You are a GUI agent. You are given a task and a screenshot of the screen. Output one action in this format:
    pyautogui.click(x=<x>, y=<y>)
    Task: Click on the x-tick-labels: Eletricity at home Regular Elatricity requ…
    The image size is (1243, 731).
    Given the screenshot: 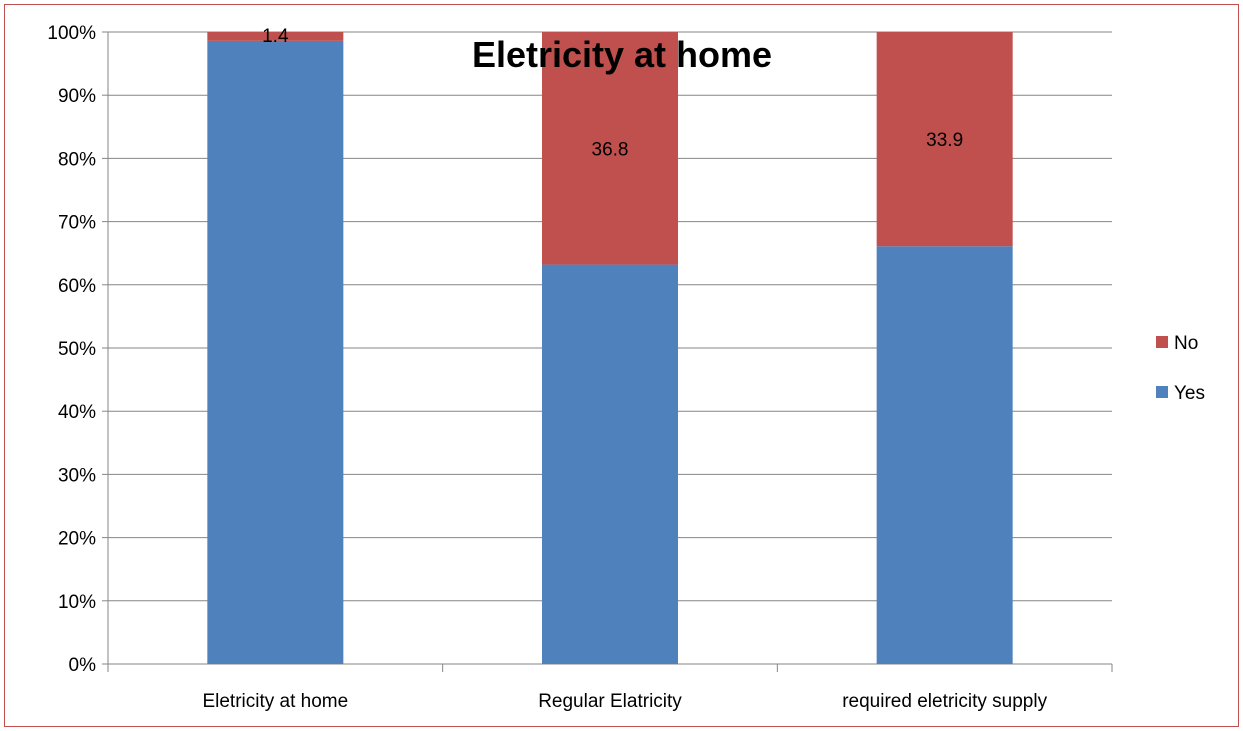 What is the action you would take?
    pyautogui.click(x=624, y=701)
    